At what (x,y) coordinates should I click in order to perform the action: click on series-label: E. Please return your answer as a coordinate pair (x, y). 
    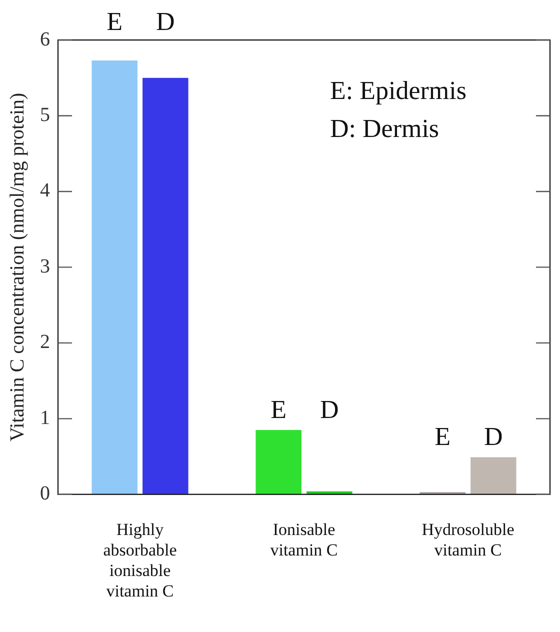
    Looking at the image, I should click on (278, 409).